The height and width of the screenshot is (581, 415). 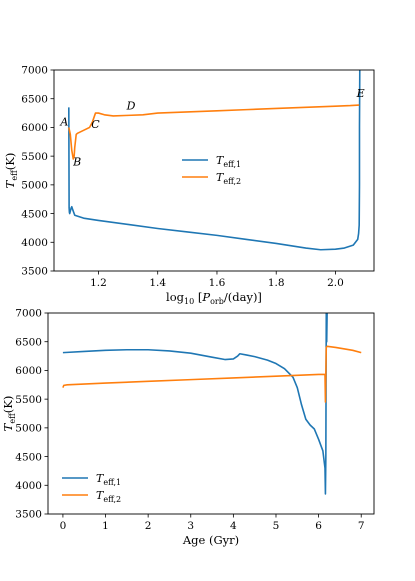 What do you see at coordinates (217, 283) in the screenshot?
I see `x-tick-label: 1.6` at bounding box center [217, 283].